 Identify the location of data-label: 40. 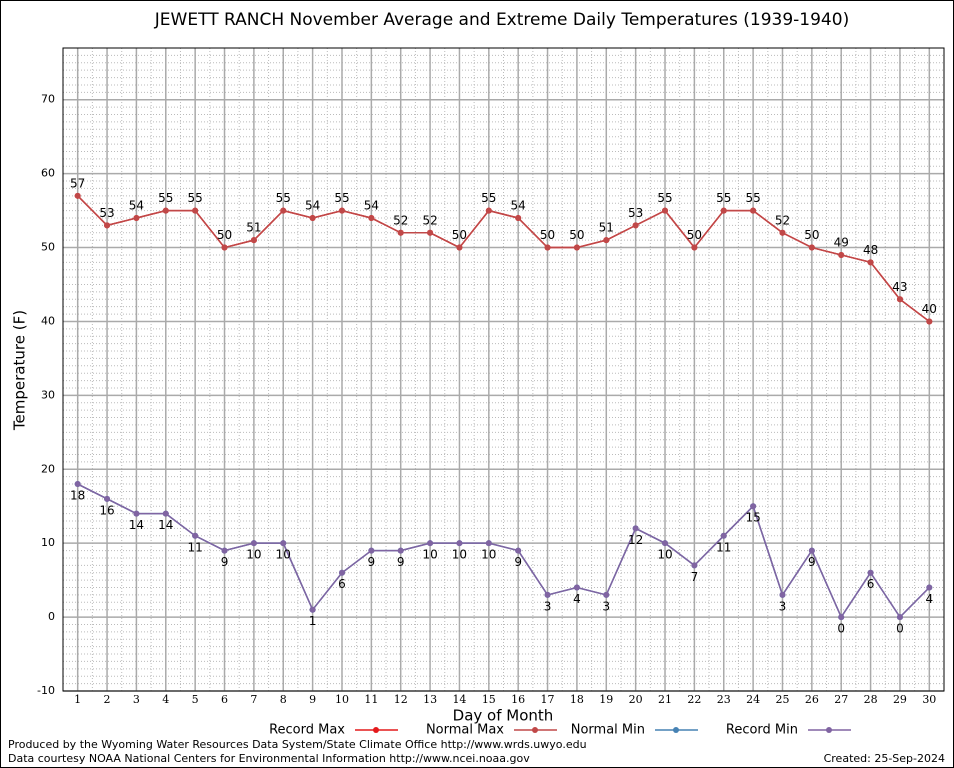
(929, 309).